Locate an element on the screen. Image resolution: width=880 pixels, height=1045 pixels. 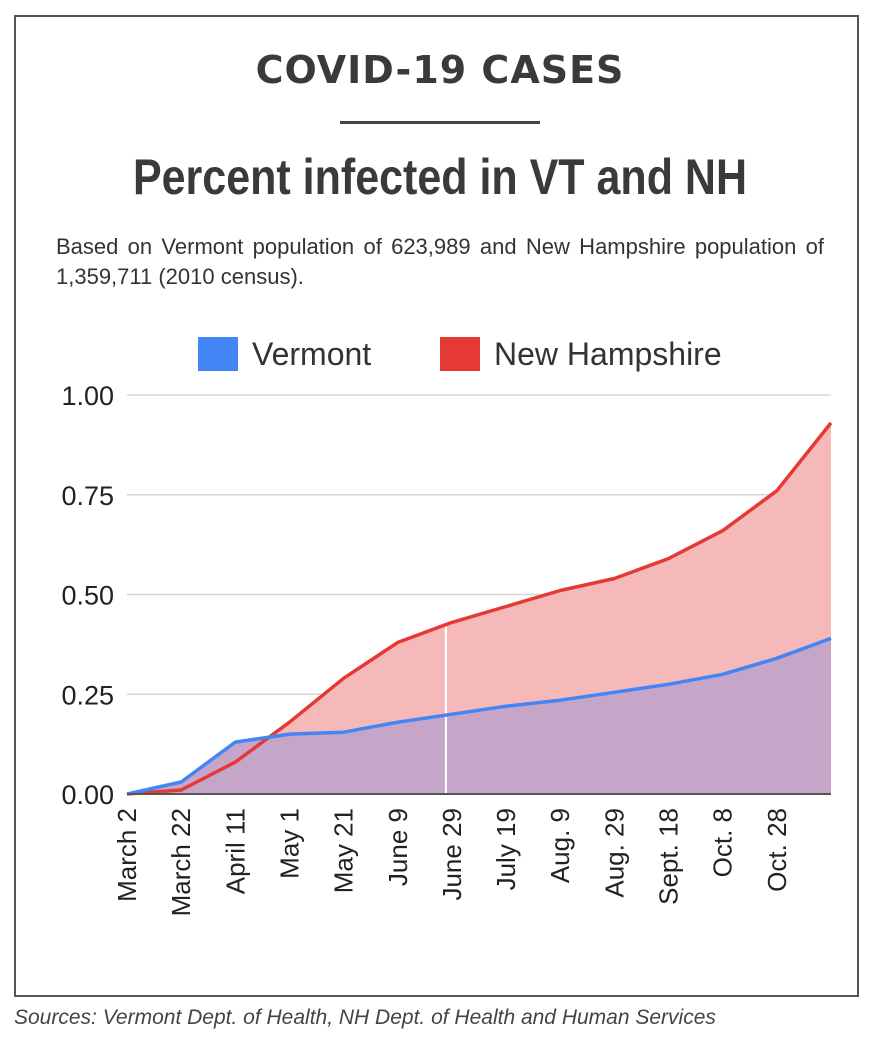
x-tick-label: July 19 is located at coordinates (506, 849).